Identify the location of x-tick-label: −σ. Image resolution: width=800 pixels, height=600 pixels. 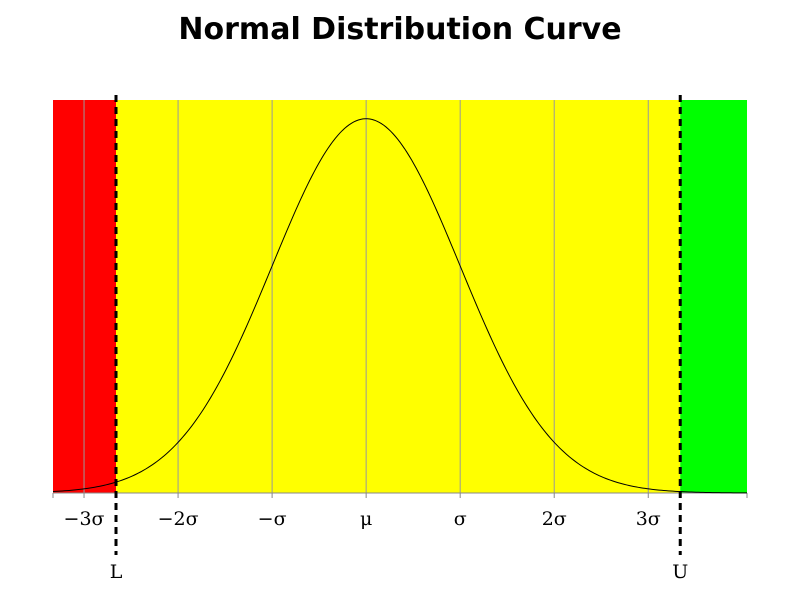
(272, 519).